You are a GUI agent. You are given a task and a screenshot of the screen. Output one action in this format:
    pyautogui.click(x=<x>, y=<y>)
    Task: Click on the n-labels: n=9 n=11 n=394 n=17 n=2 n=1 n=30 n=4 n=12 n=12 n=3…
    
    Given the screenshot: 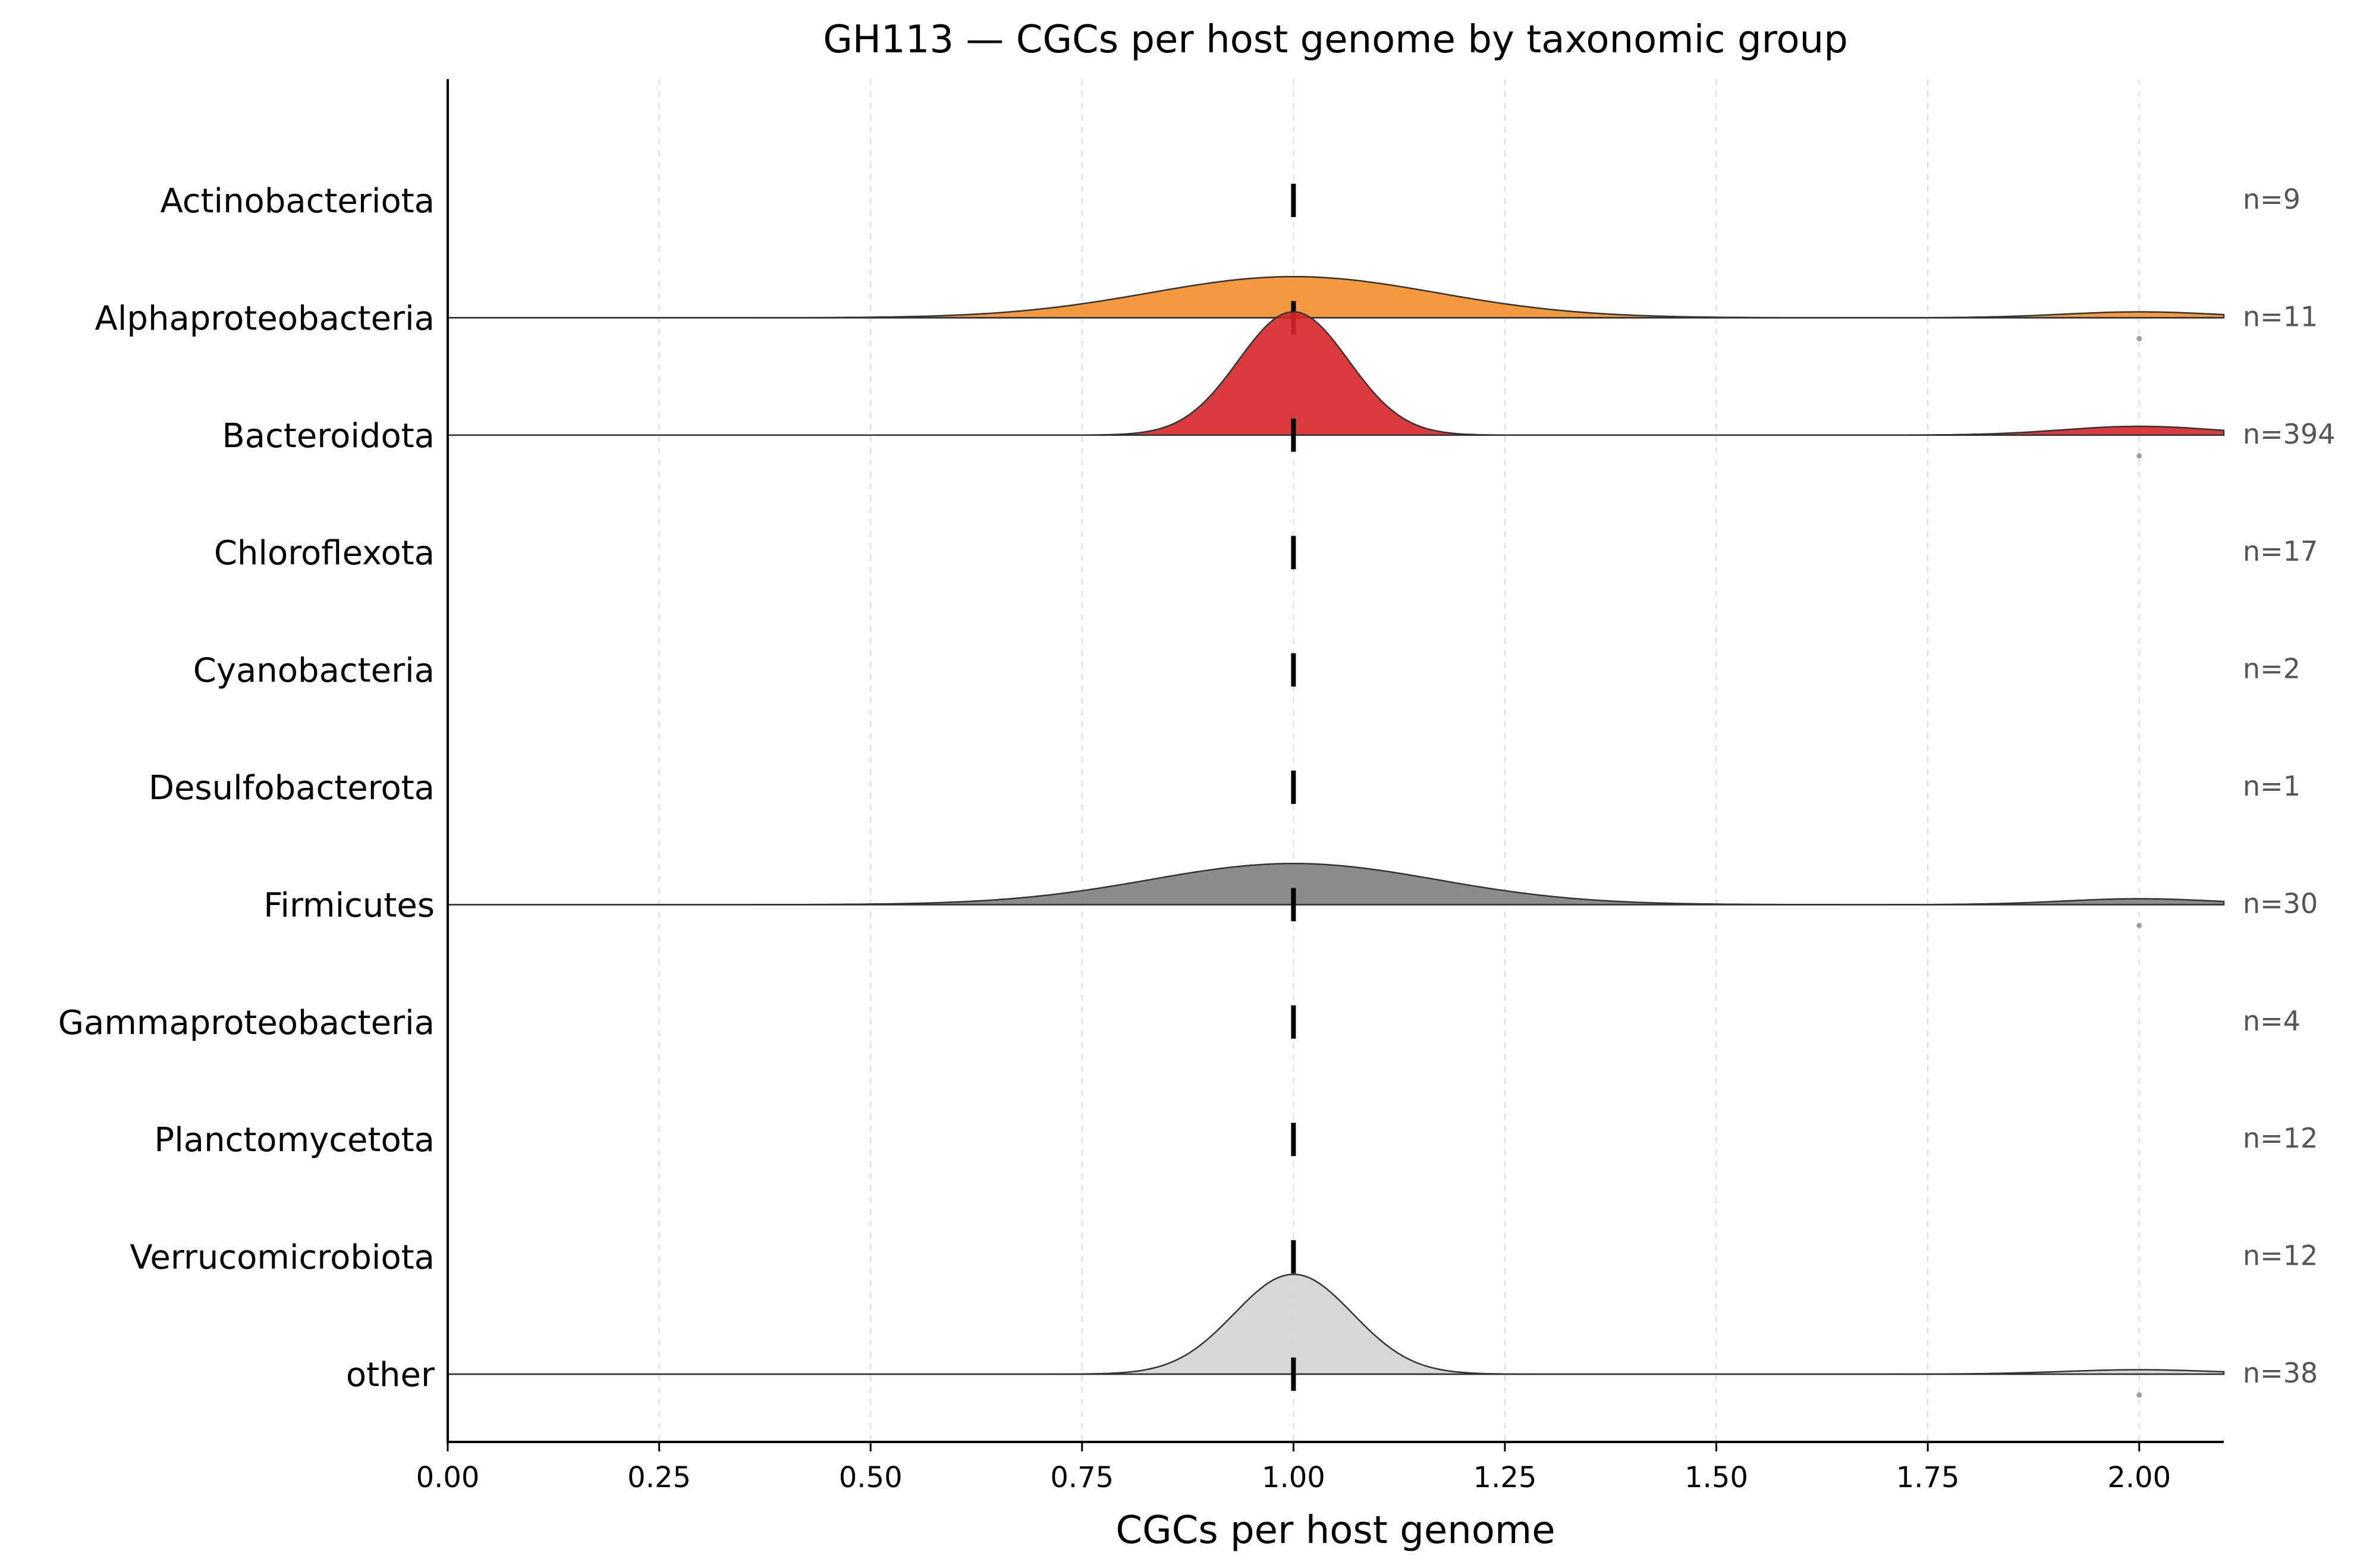 What is the action you would take?
    pyautogui.click(x=2290, y=786)
    